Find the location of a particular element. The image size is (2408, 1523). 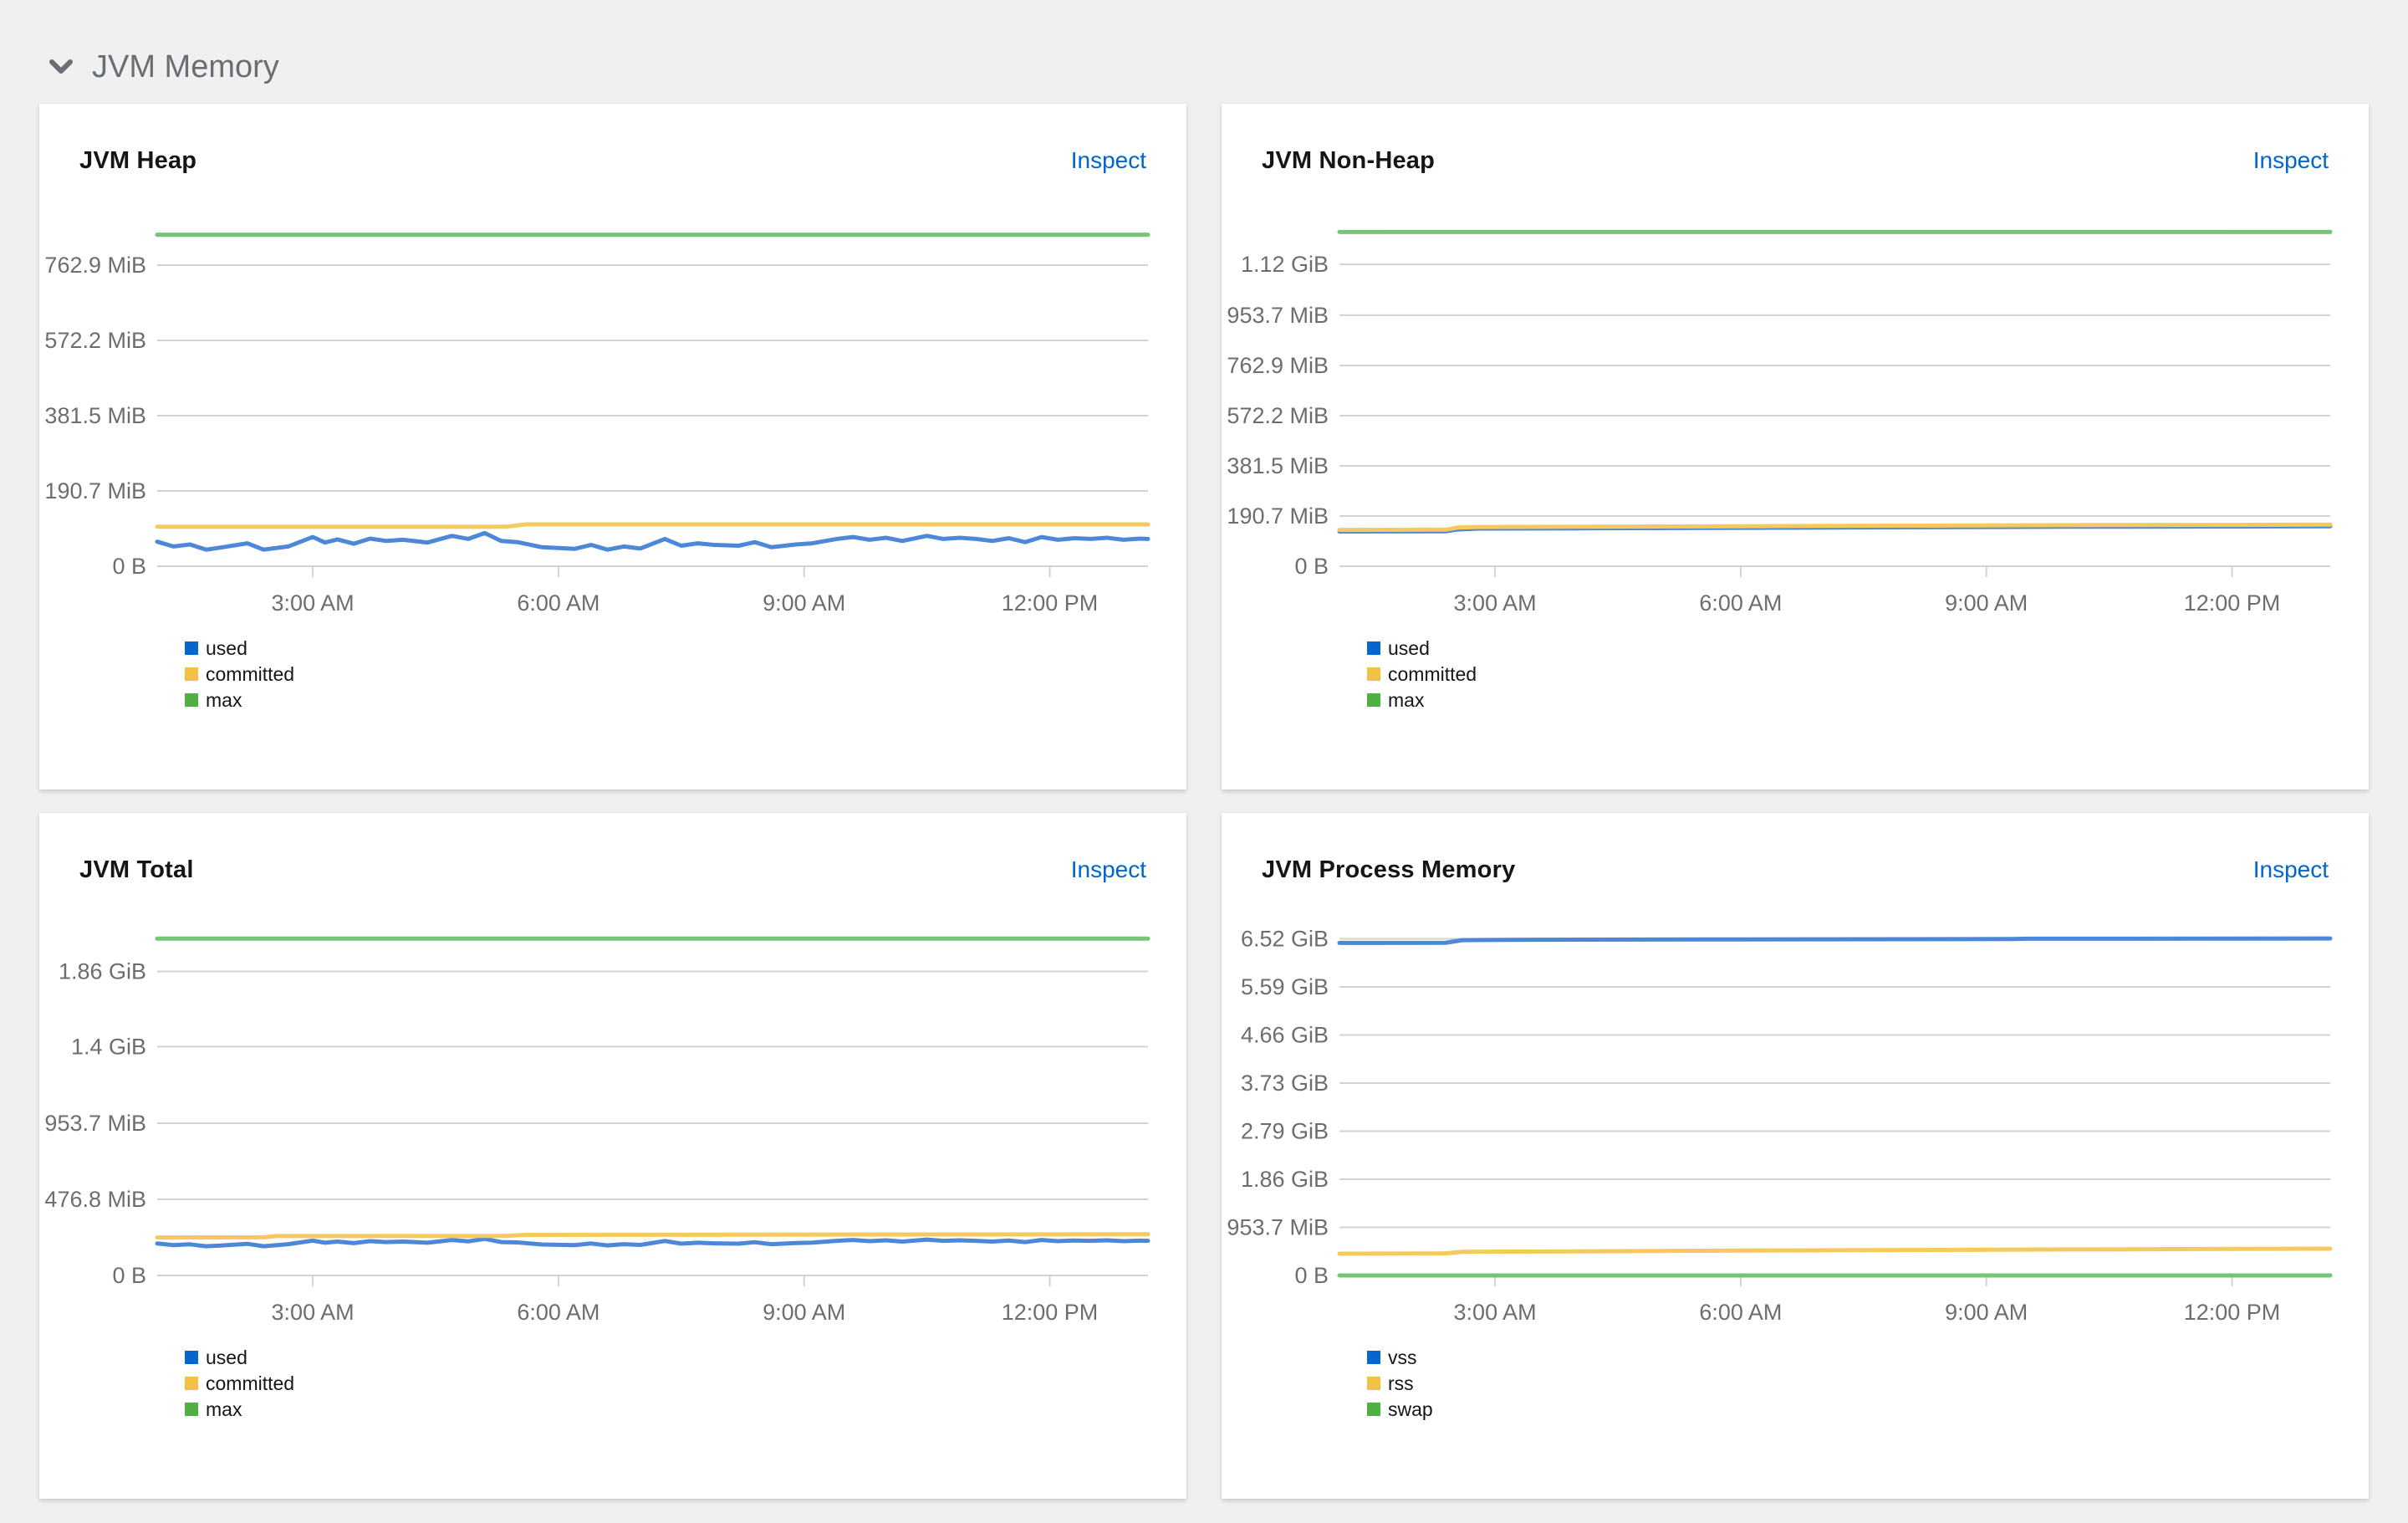

legend-swatch-vss is located at coordinates (1373, 1357).